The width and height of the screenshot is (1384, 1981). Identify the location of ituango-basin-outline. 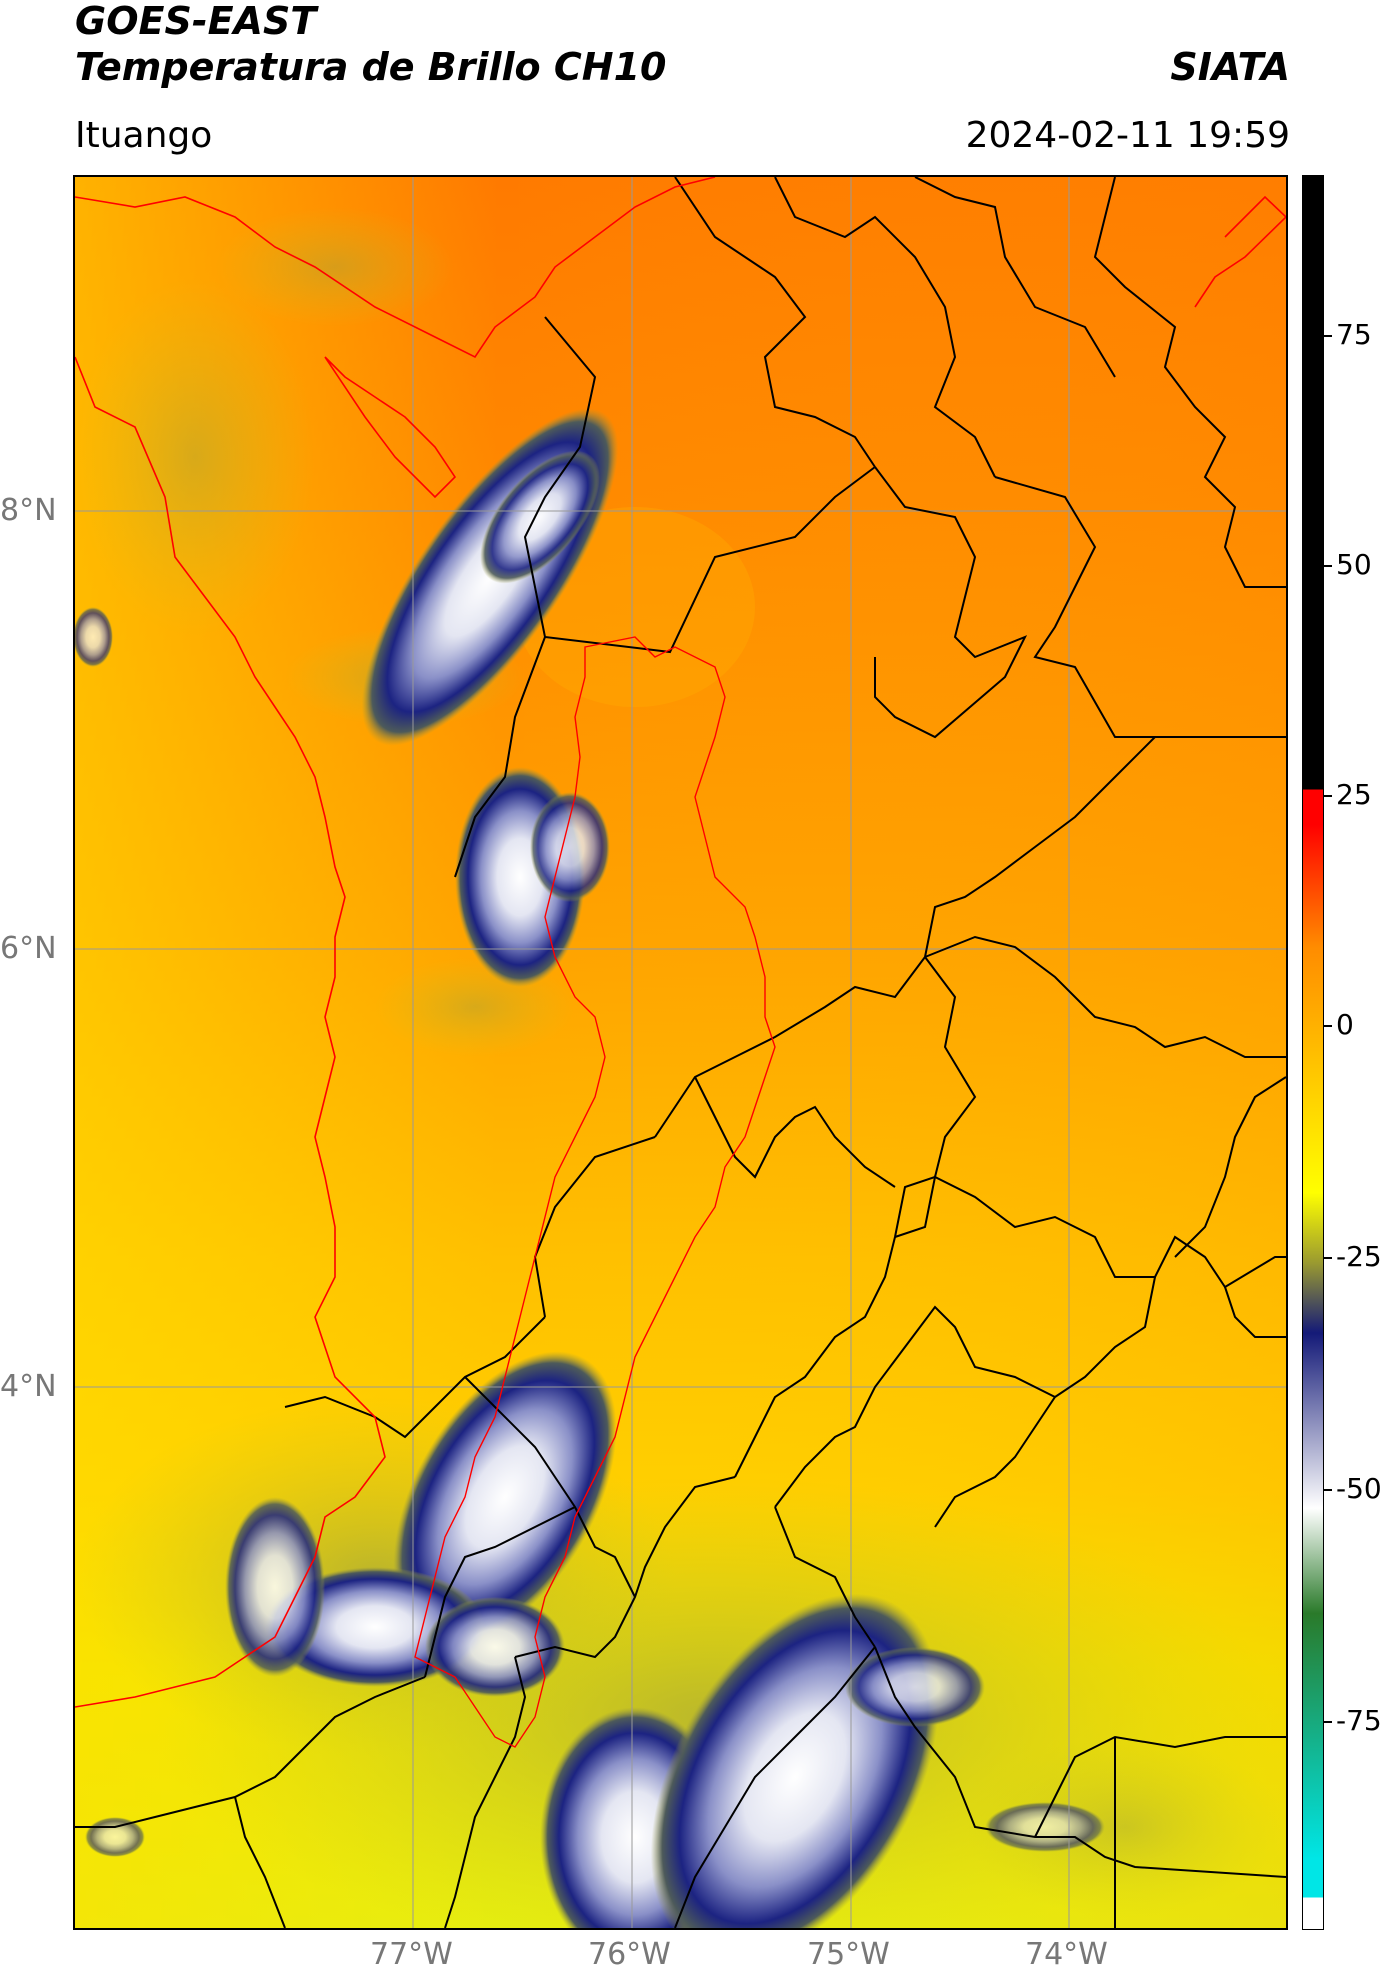
(595, 1192).